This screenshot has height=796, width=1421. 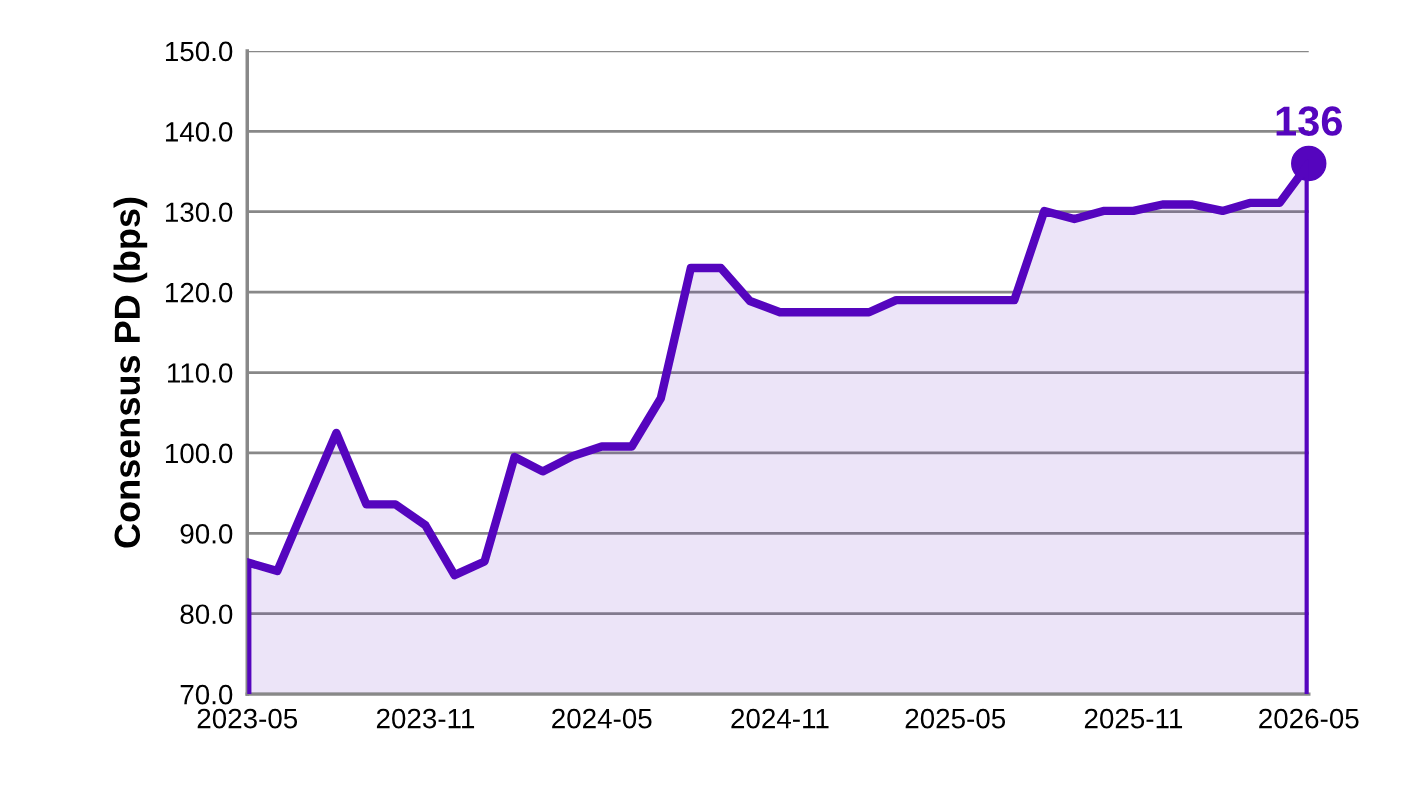 What do you see at coordinates (247, 718) in the screenshot?
I see `x-tick-label: 2023-05` at bounding box center [247, 718].